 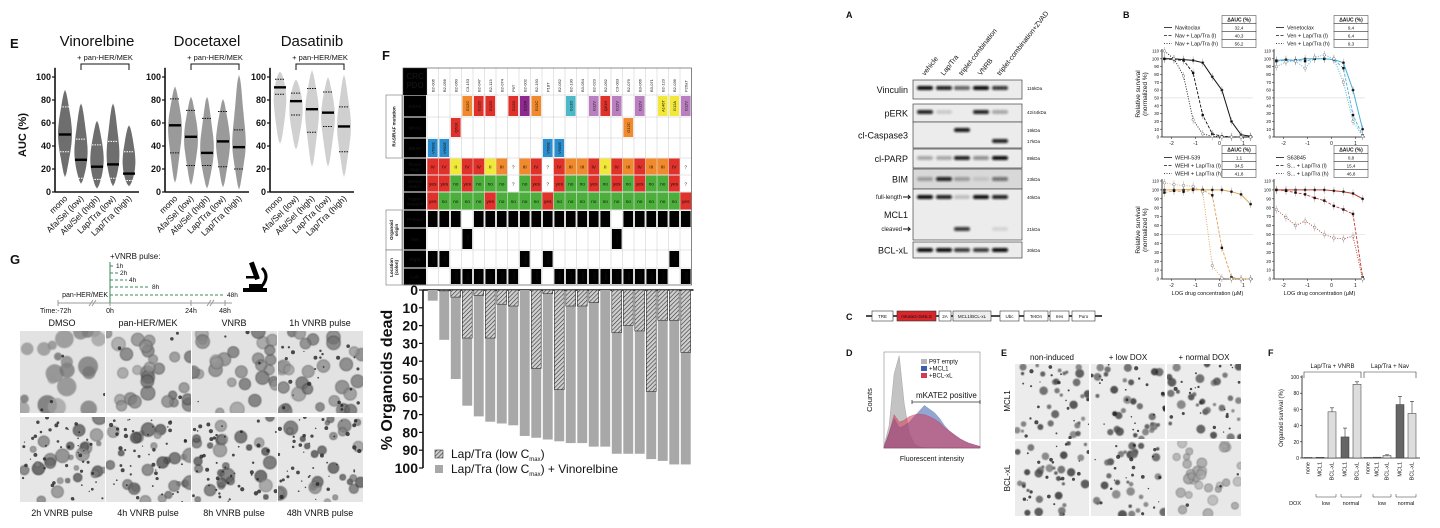 What do you see at coordinates (210, 303) in the screenshot?
I see `axis-break` at bounding box center [210, 303].